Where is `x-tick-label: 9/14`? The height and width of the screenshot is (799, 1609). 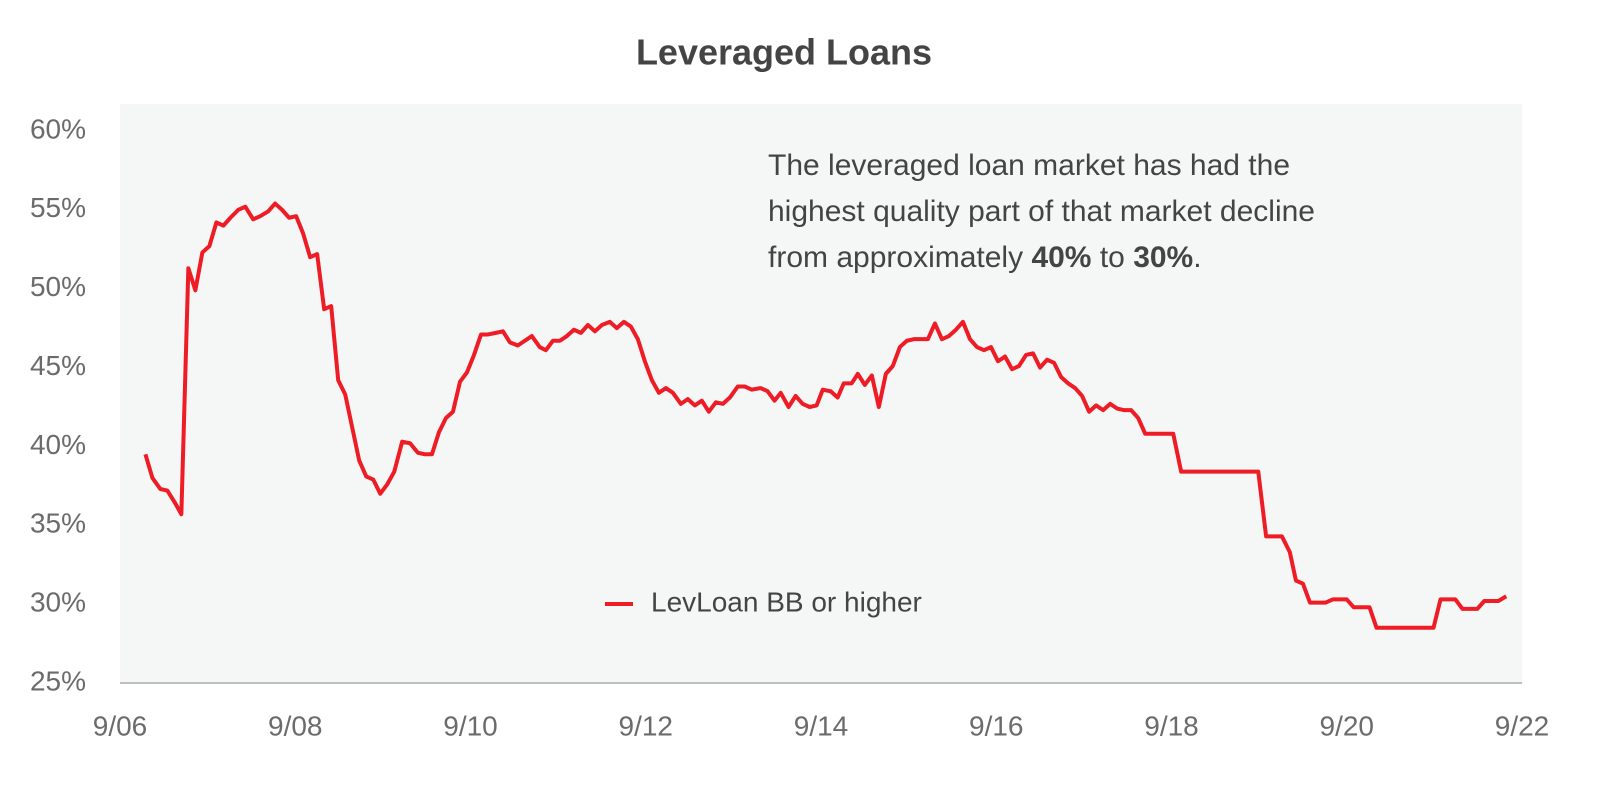
x-tick-label: 9/14 is located at coordinates (821, 725).